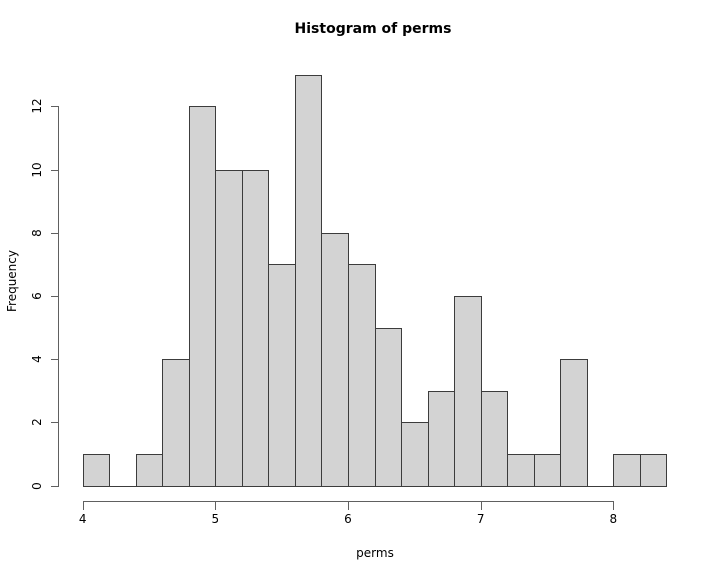 Image resolution: width=720 pixels, height=576 pixels. What do you see at coordinates (215, 519) in the screenshot?
I see `x-tick-label: 5` at bounding box center [215, 519].